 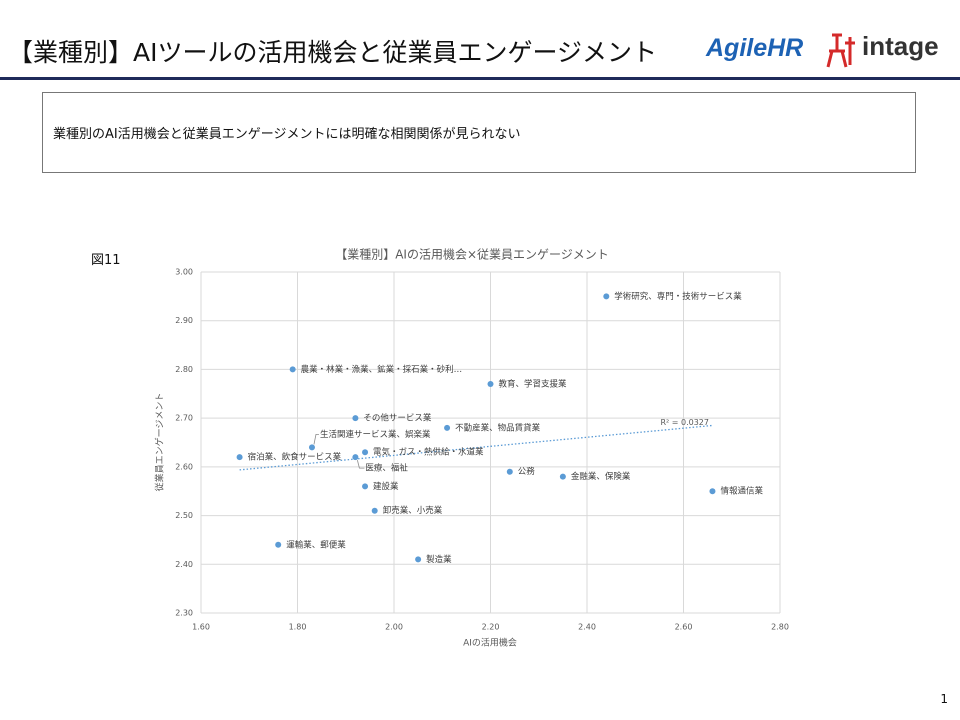 What do you see at coordinates (201, 627) in the screenshot?
I see `x-tick-label: 1.60` at bounding box center [201, 627].